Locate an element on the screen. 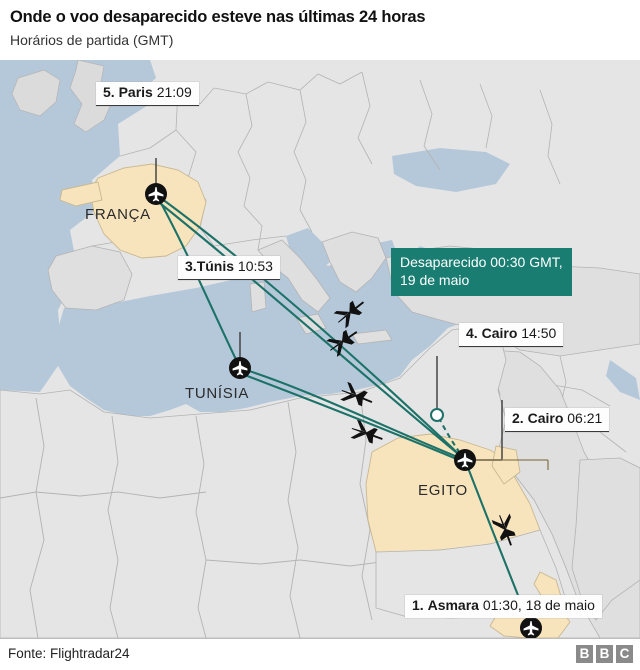  arabia-landmass is located at coordinates (605, 539).